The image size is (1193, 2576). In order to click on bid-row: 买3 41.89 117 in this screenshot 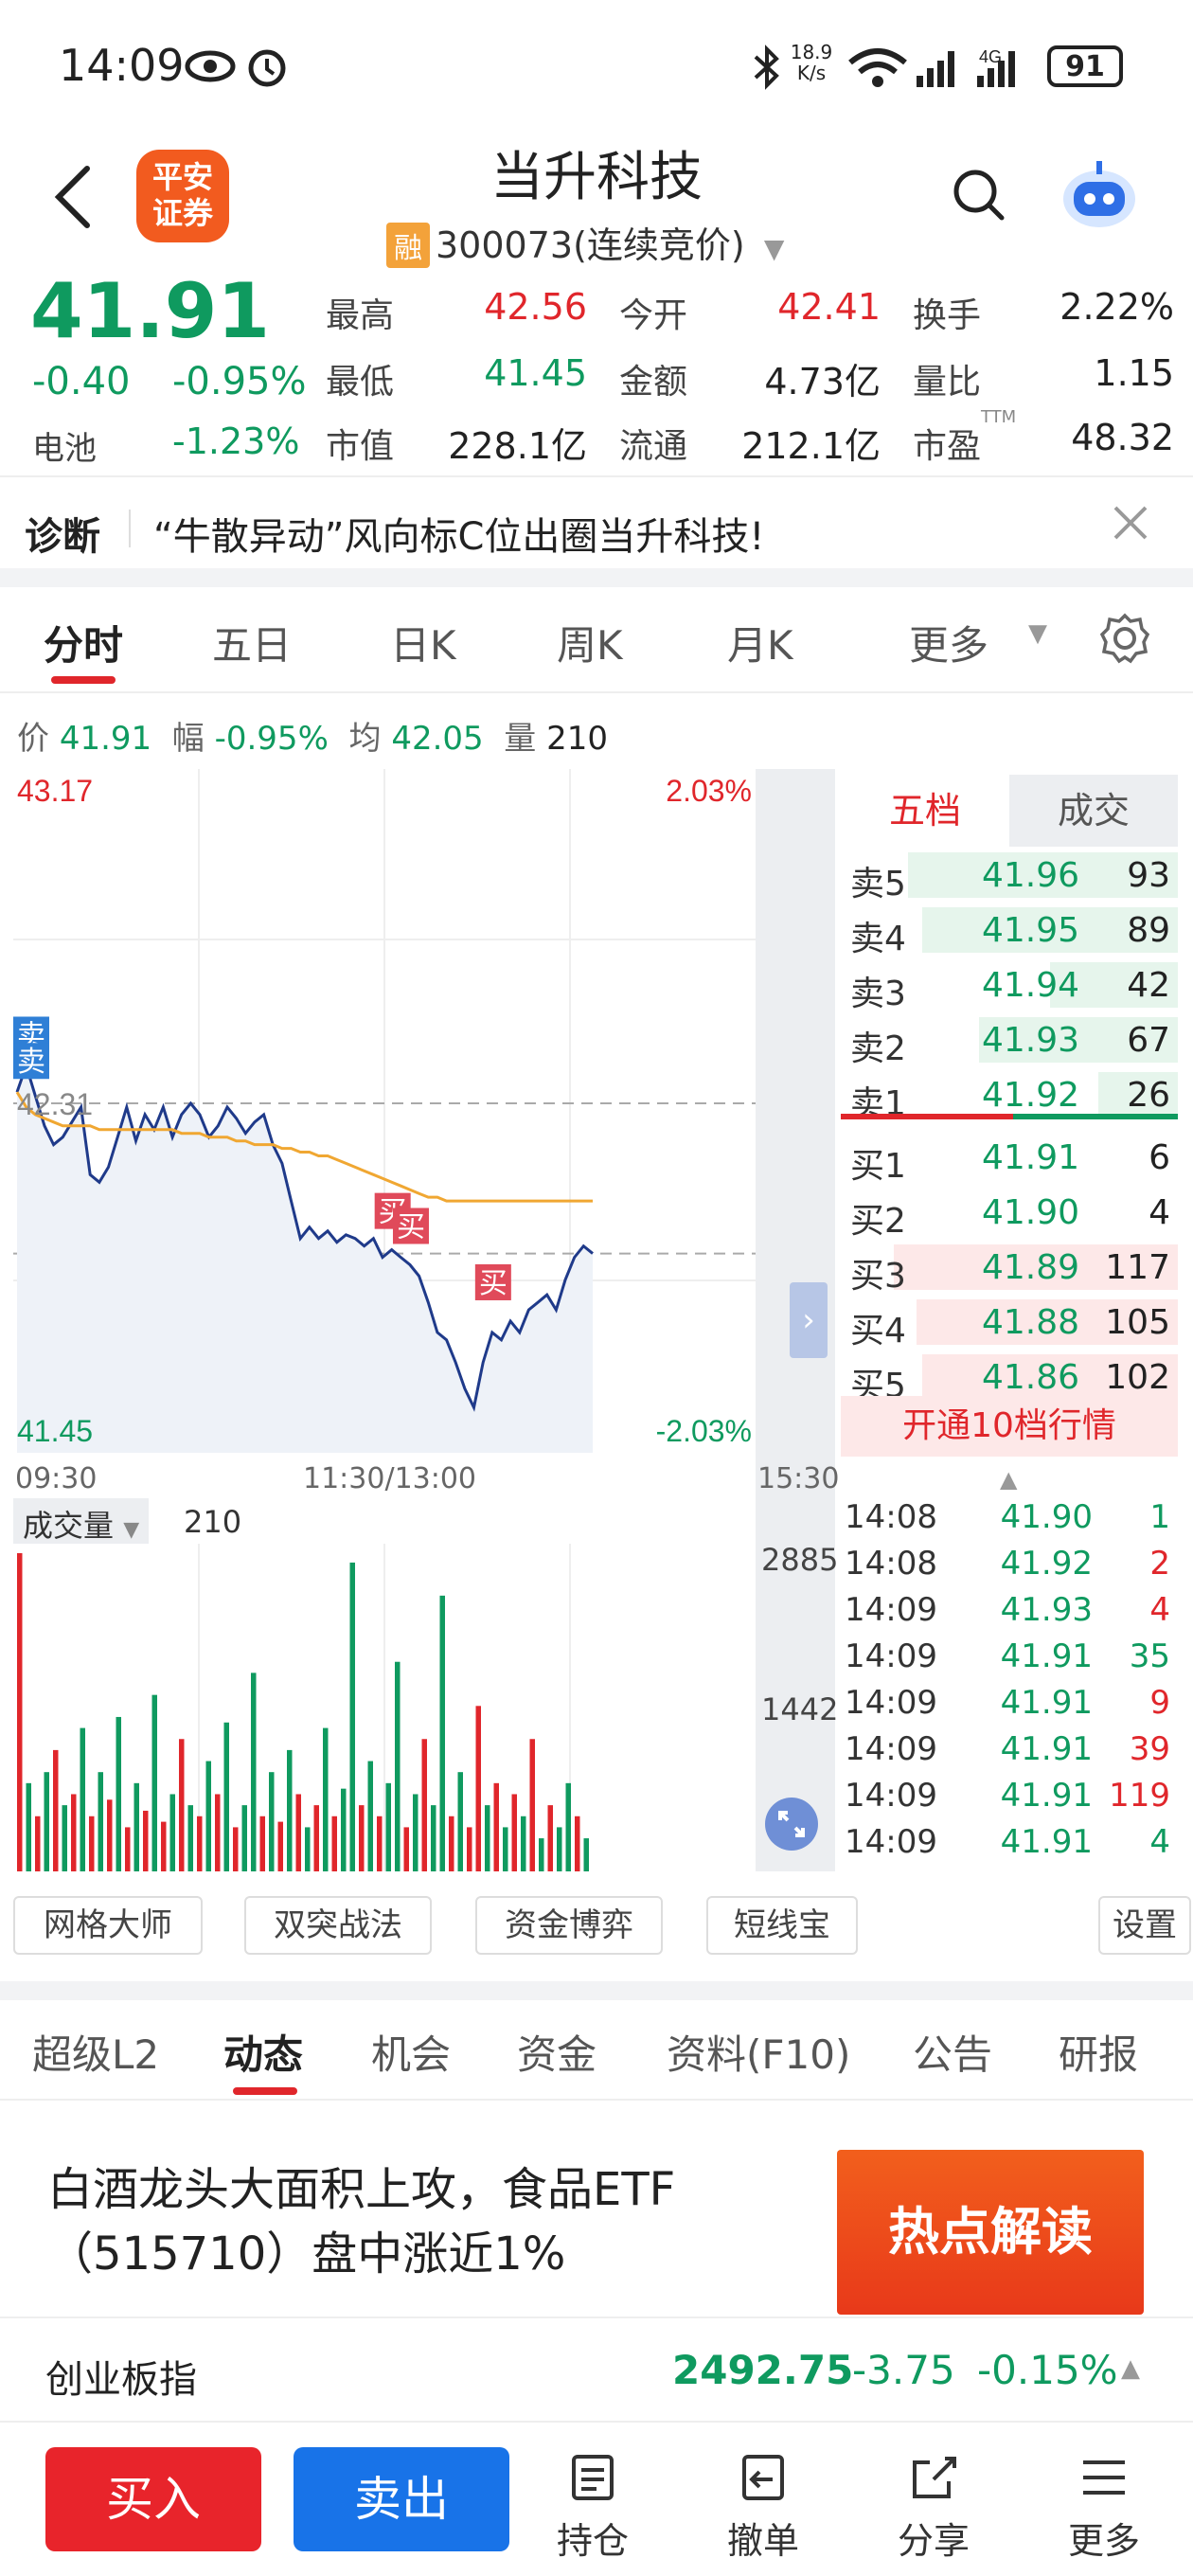, I will do `click(1009, 1268)`.